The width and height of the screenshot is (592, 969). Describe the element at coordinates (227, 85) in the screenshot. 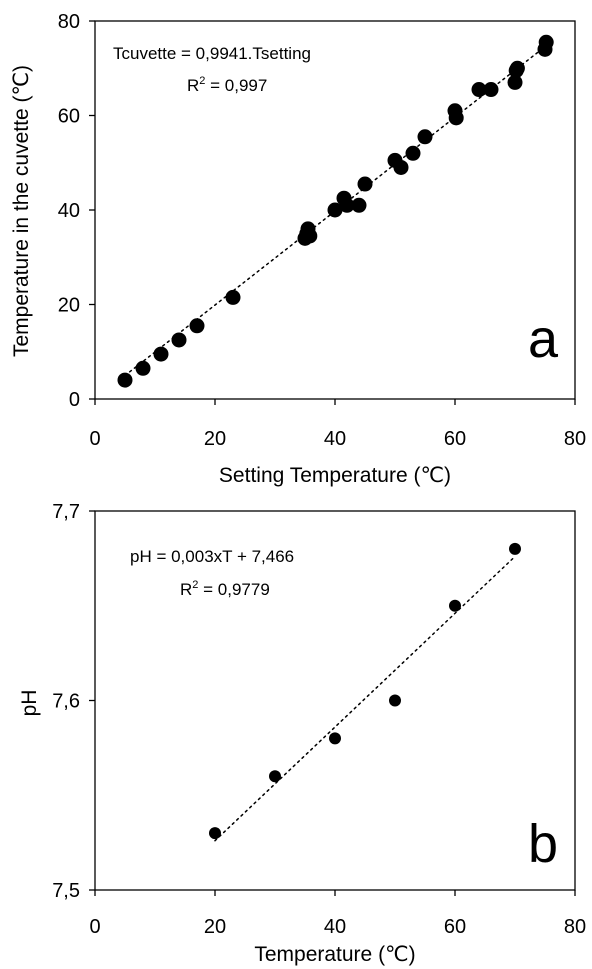

I see `panel-a-r-squared: R2 = 0,997` at that location.